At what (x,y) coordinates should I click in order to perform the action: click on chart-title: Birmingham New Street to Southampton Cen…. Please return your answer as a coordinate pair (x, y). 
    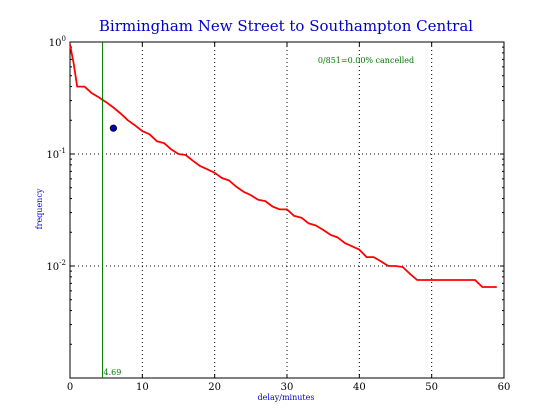
    Looking at the image, I should click on (286, 26).